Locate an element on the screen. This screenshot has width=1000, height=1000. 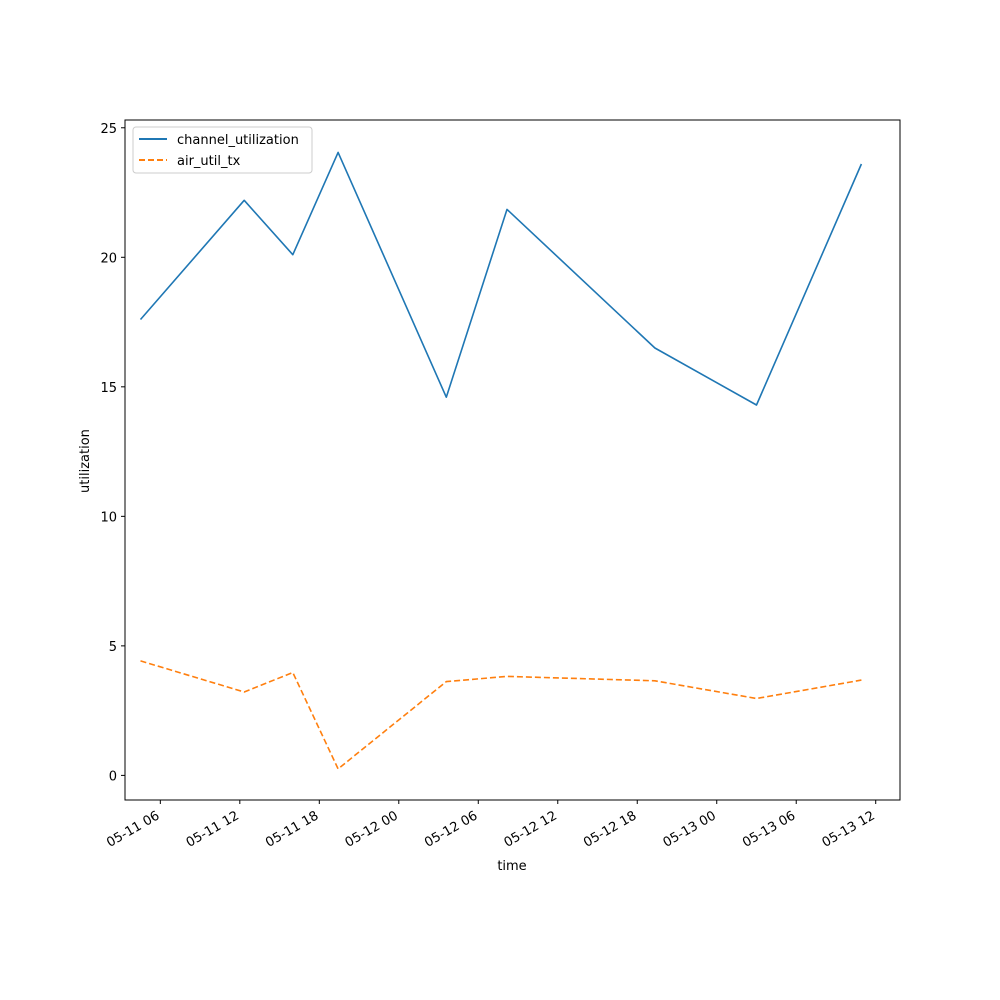
y-tick-label: 5 is located at coordinates (113, 647).